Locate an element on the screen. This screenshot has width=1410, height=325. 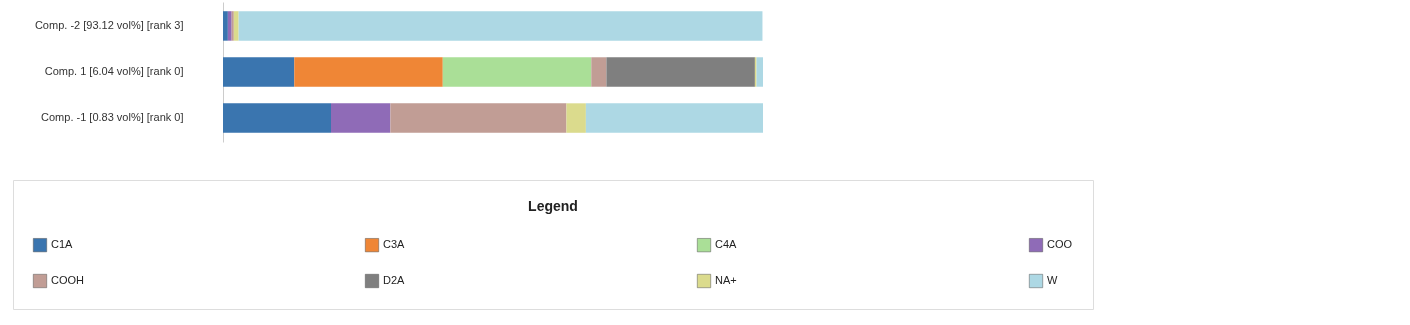
legend-label: C3A is located at coordinates (394, 244).